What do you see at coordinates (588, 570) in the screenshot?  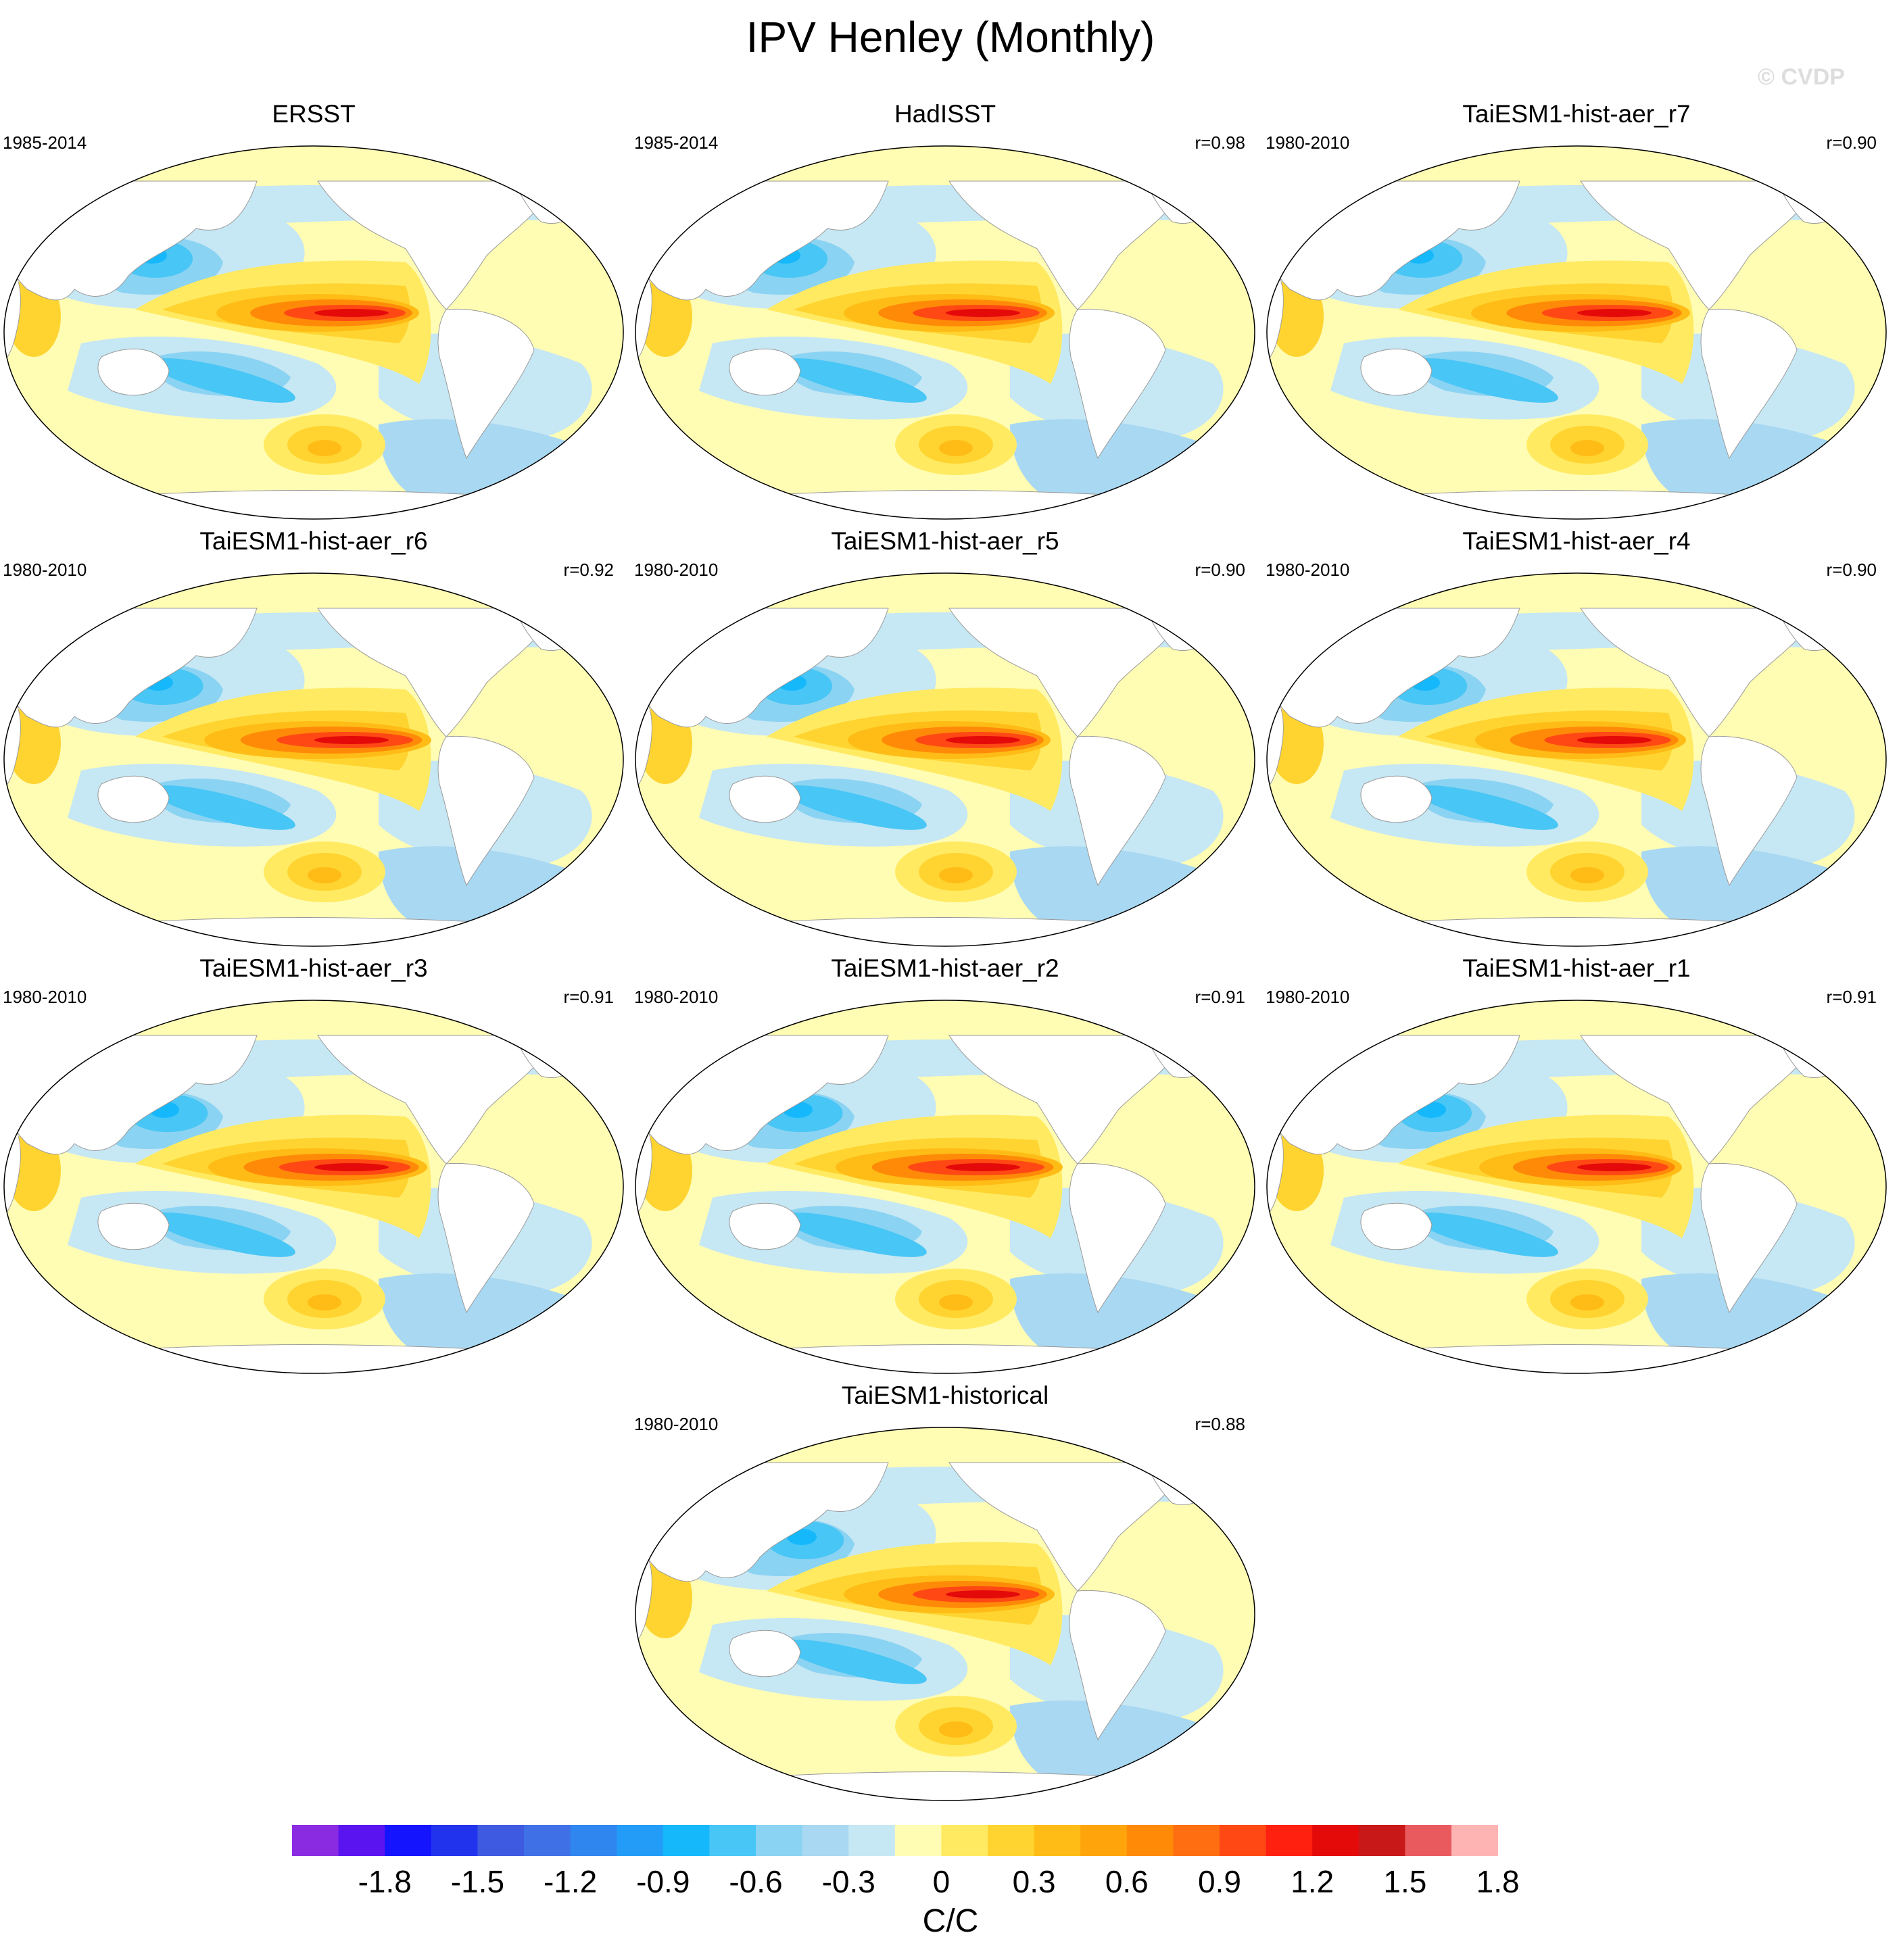 I see `panel-correlation: r=0.92` at bounding box center [588, 570].